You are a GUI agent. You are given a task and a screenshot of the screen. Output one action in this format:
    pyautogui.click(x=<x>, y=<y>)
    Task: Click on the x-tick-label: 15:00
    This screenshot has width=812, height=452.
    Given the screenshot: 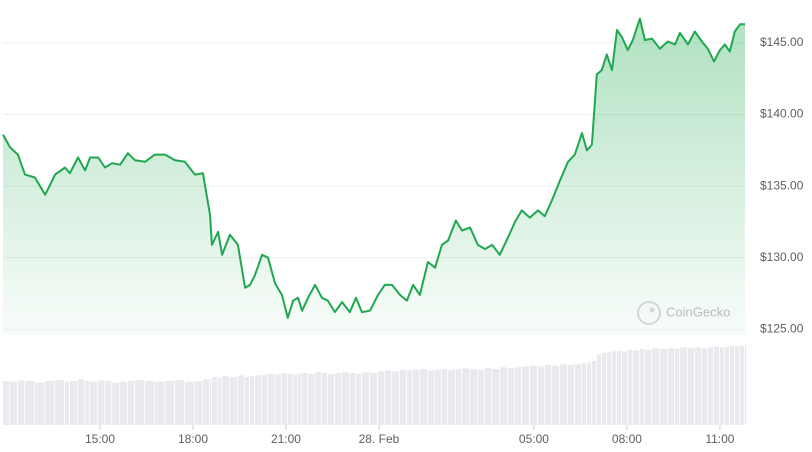 What is the action you would take?
    pyautogui.click(x=100, y=439)
    